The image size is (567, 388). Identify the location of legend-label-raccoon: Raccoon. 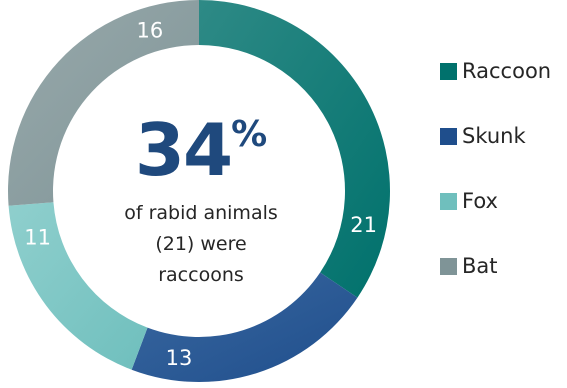
(507, 71).